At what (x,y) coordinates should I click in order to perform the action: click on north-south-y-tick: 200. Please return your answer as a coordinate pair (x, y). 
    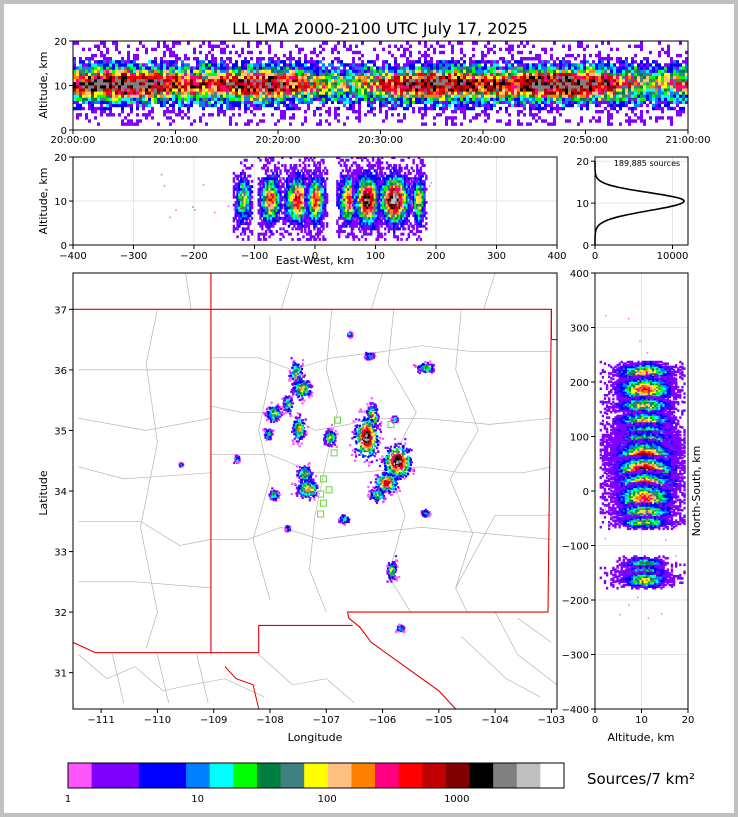
    Looking at the image, I should click on (579, 383).